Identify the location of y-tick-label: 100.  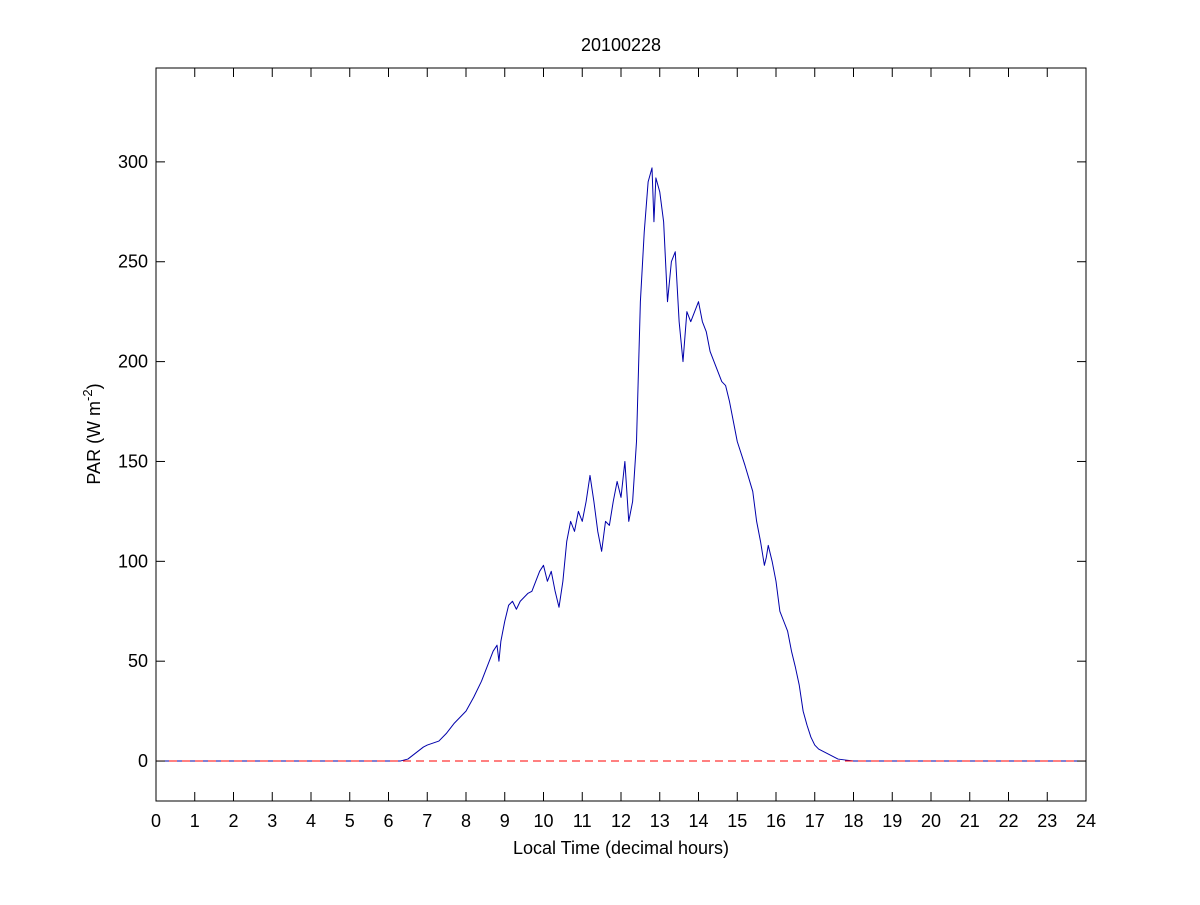
(133, 561).